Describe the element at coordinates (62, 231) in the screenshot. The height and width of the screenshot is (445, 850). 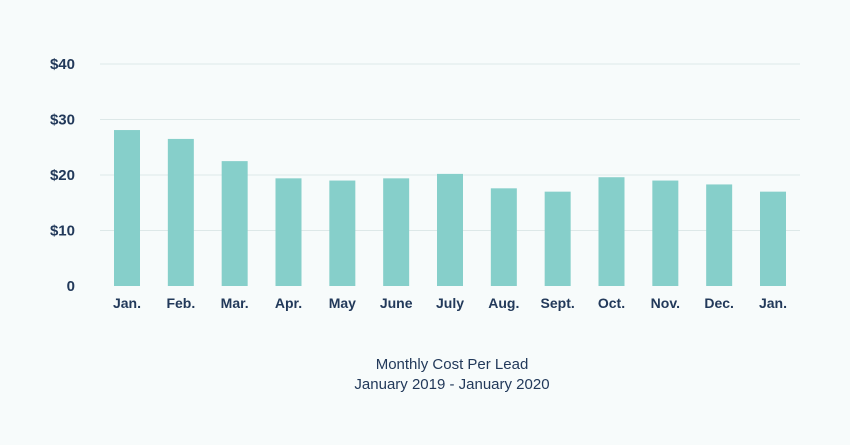
I see `y-tick-label: $10` at that location.